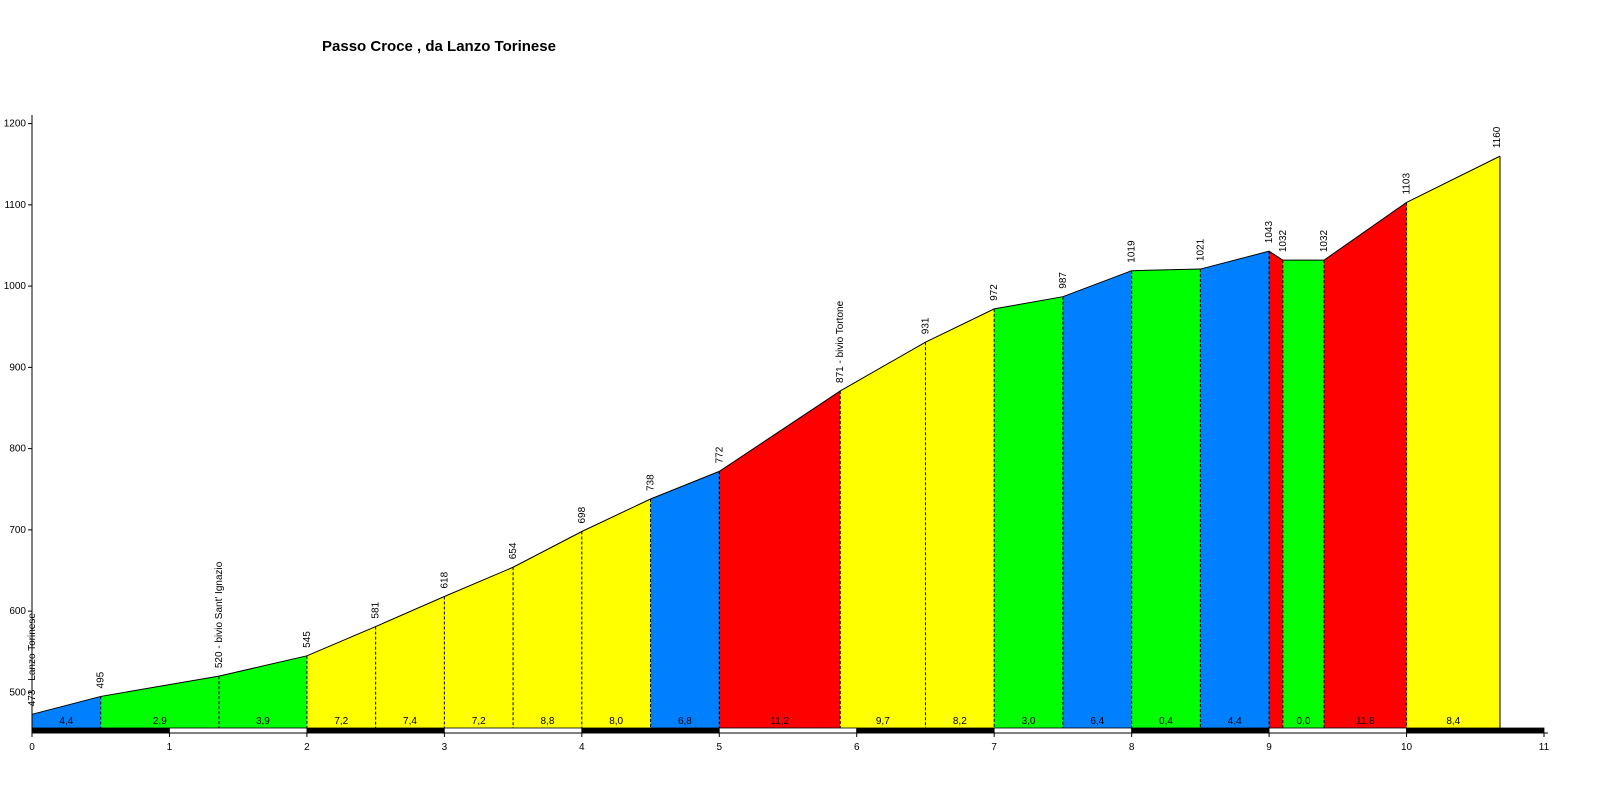 This screenshot has width=1600, height=800. Describe the element at coordinates (307, 639) in the screenshot. I see `altitude-label: 545` at that location.